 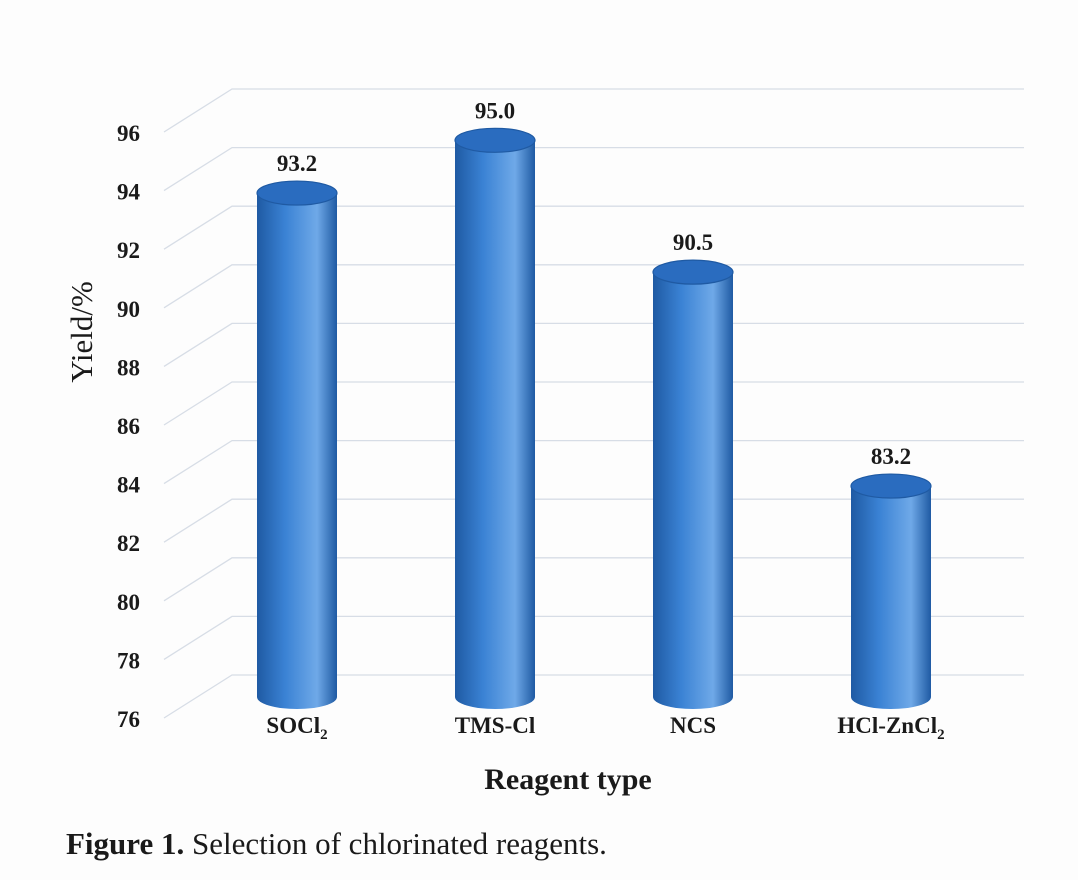 I want to click on x-tick-label: SOCl2, so click(x=296, y=728).